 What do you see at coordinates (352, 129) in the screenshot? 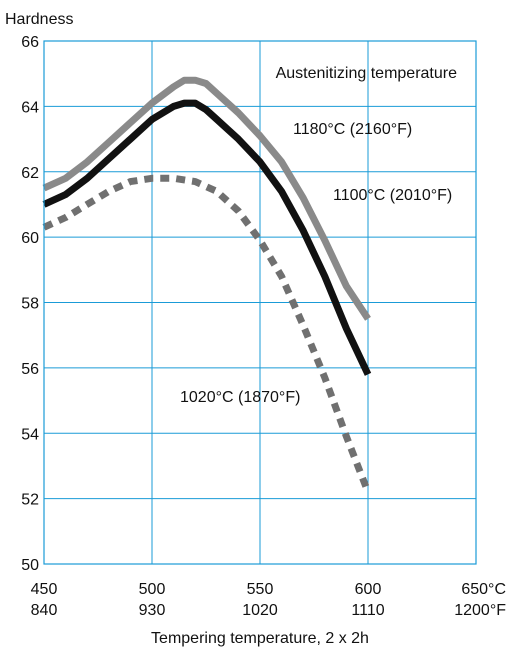
I see `series-label-1180: 1180°C (2160°F)` at bounding box center [352, 129].